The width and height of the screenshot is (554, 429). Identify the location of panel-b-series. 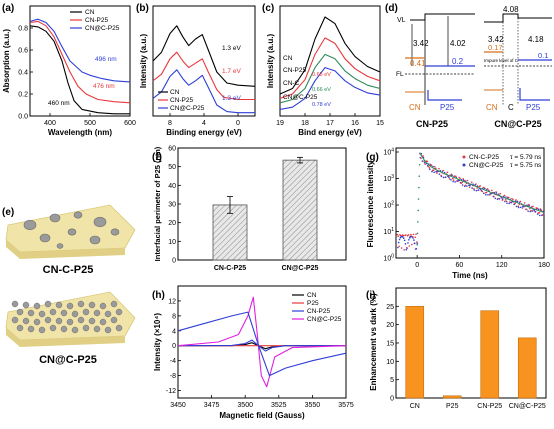
(204, 69).